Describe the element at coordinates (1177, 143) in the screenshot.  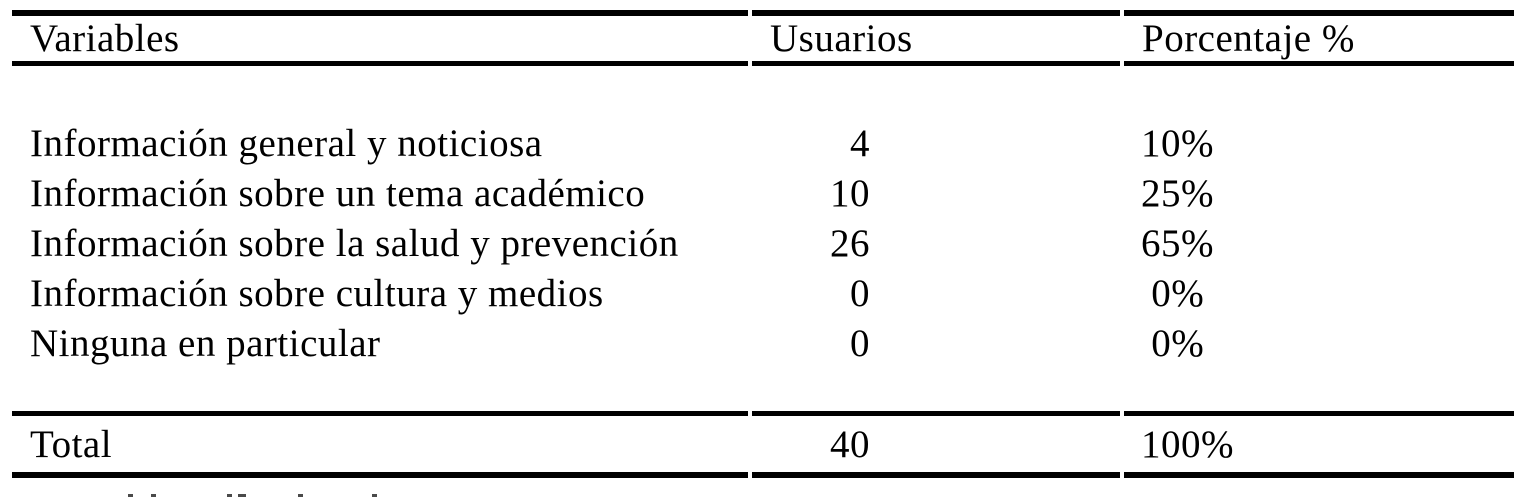
I see `cell-porcentaje: 10%` at that location.